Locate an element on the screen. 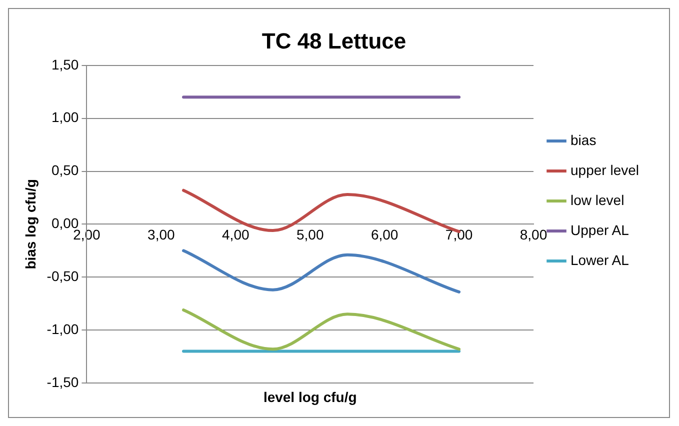  x-tick-label: 7,00 is located at coordinates (459, 234).